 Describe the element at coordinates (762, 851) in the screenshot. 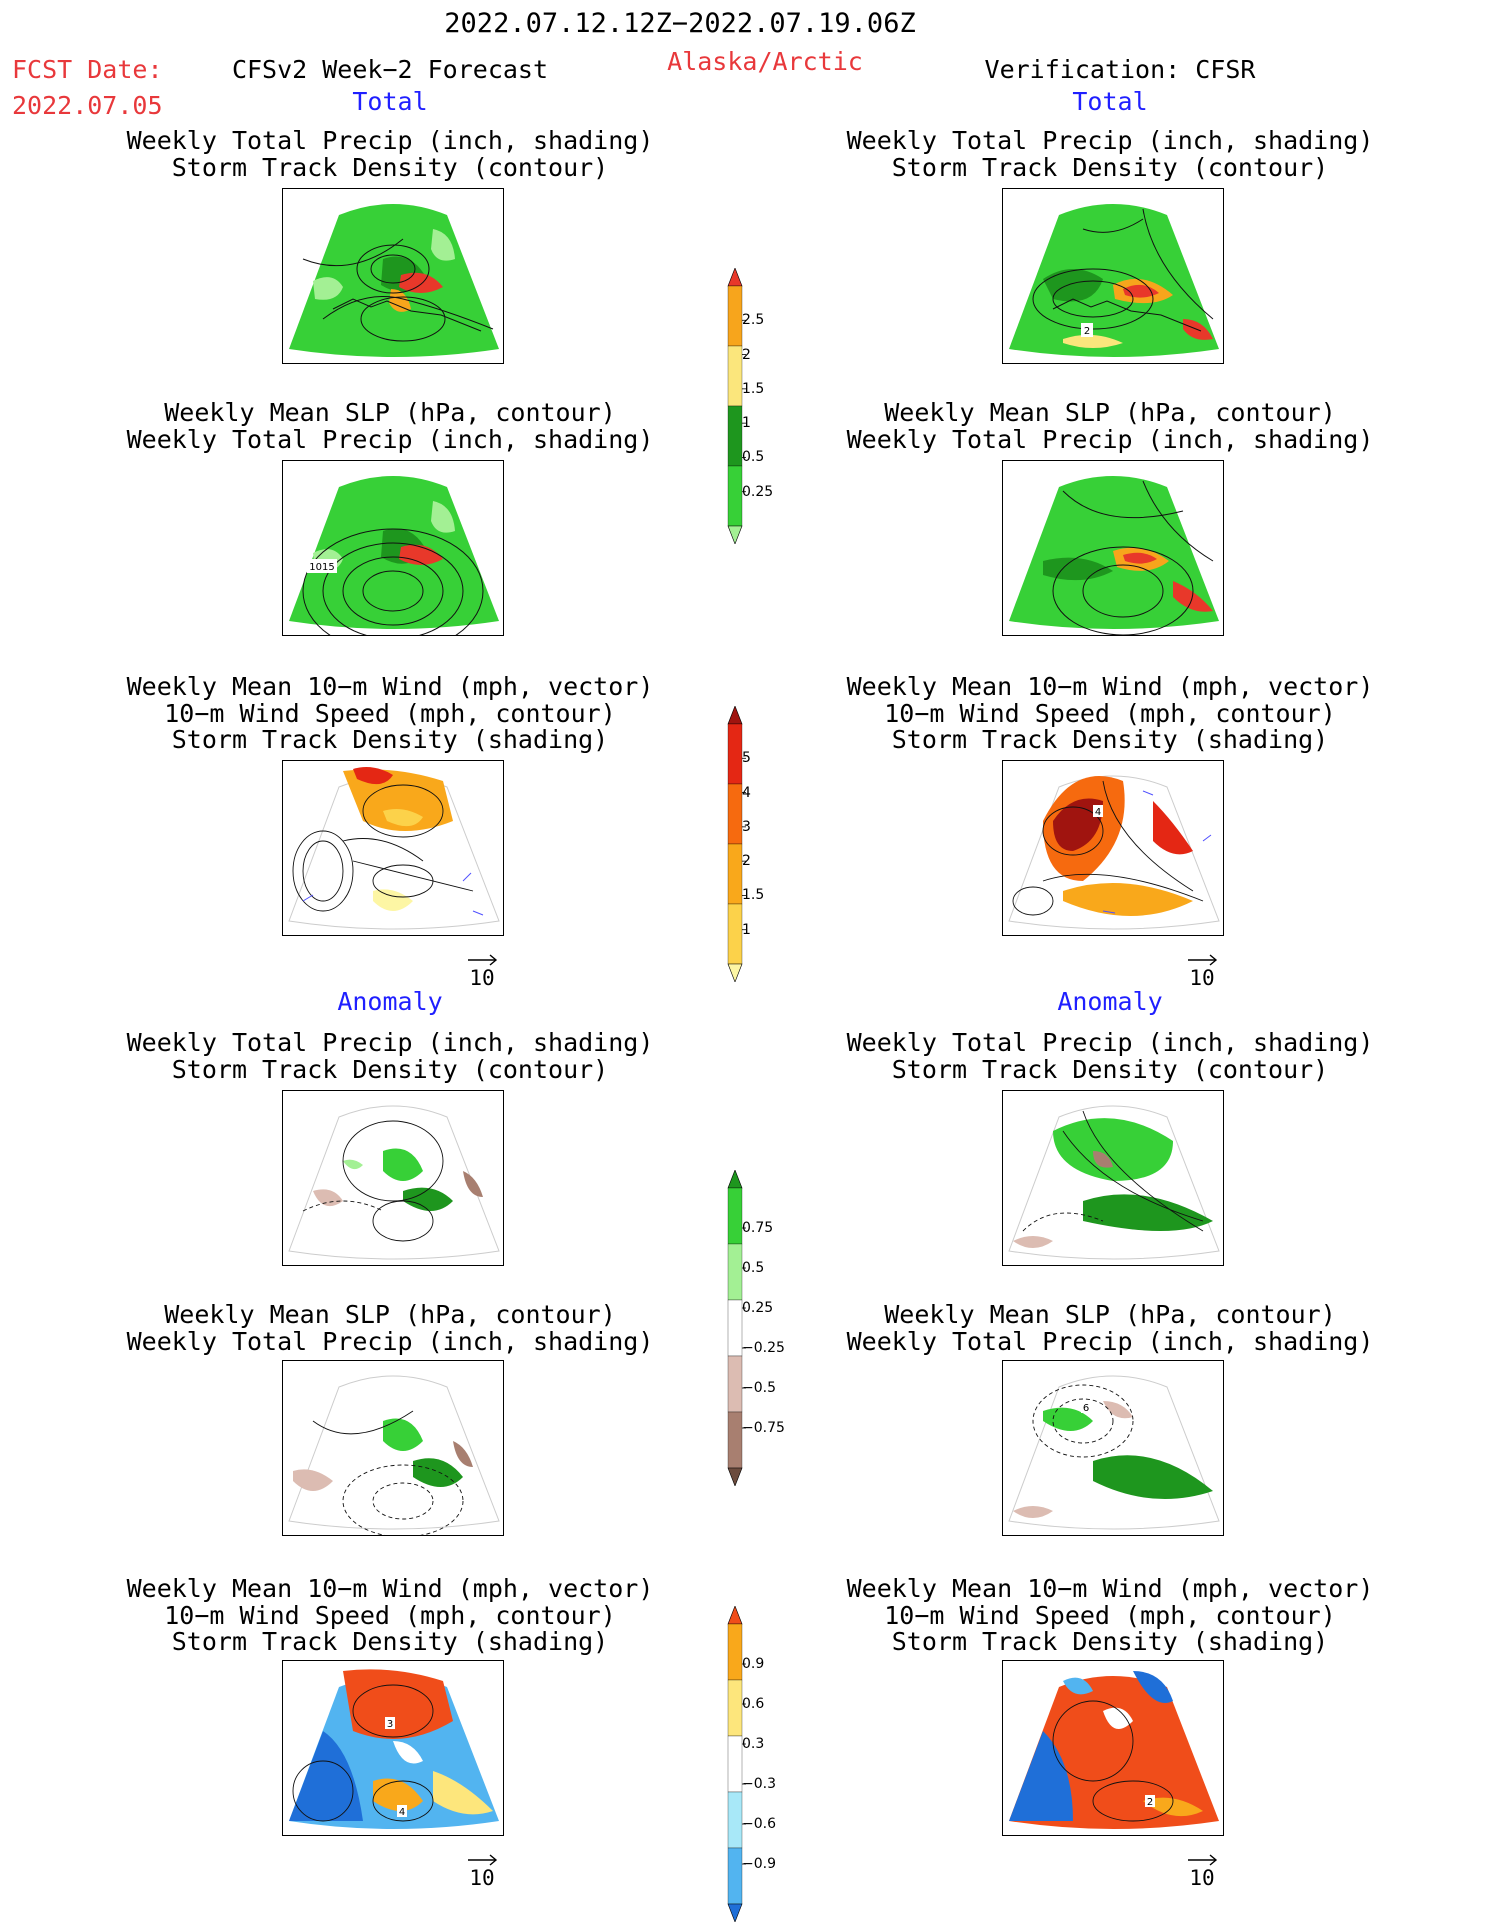

I see `colorbar-storm-density: 5 4 3 2 1.5 1` at that location.